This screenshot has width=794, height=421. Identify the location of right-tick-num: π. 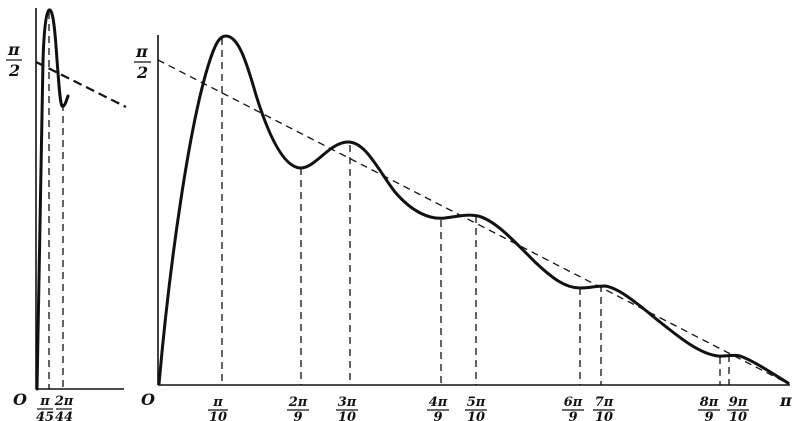
(217, 402).